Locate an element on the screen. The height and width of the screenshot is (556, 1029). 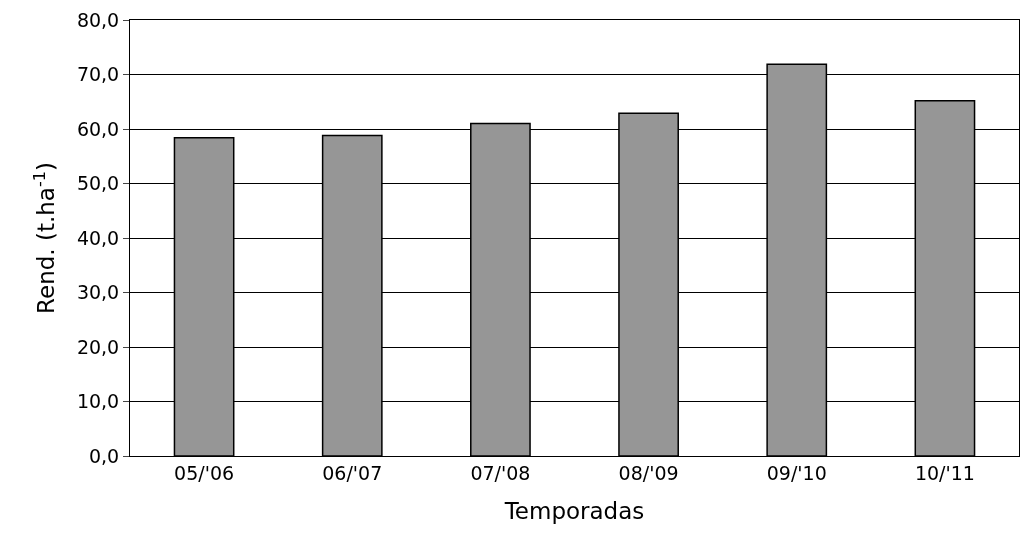
y-tick-label: 60,0 is located at coordinates (98, 128).